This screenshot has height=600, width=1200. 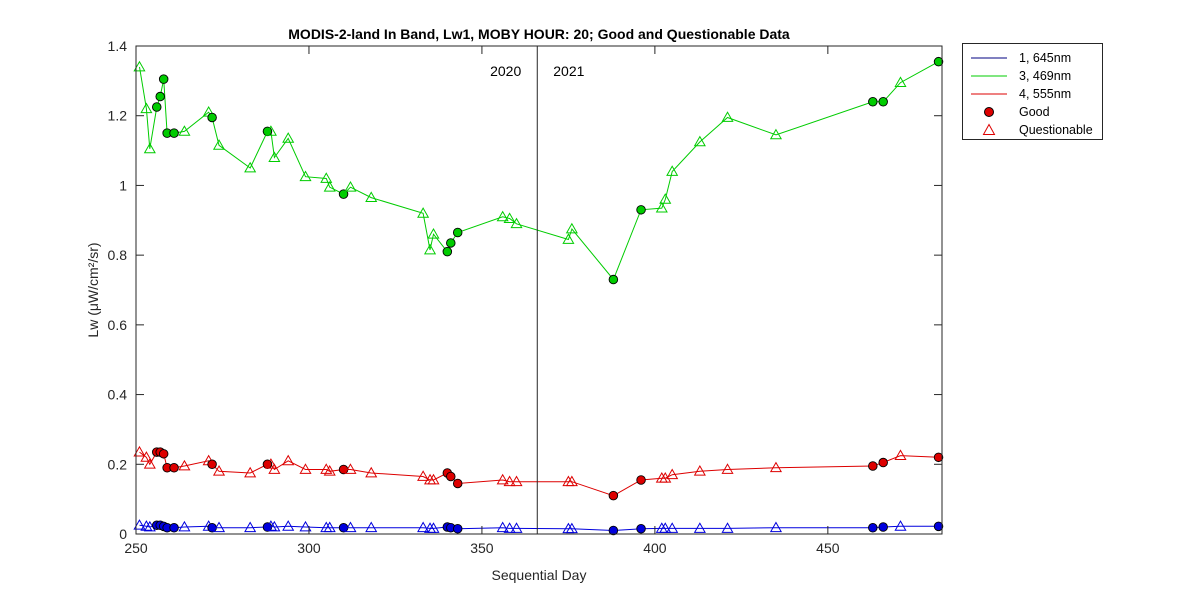 I want to click on legend-label: 4, 555nm, so click(x=1045, y=94).